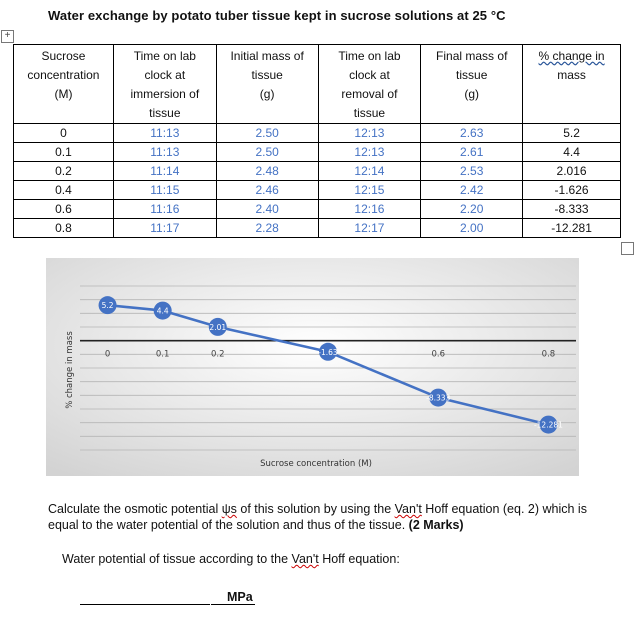 This screenshot has height=623, width=635. Describe the element at coordinates (163, 355) in the screenshot. I see `x-tick-label: 0.1` at that location.